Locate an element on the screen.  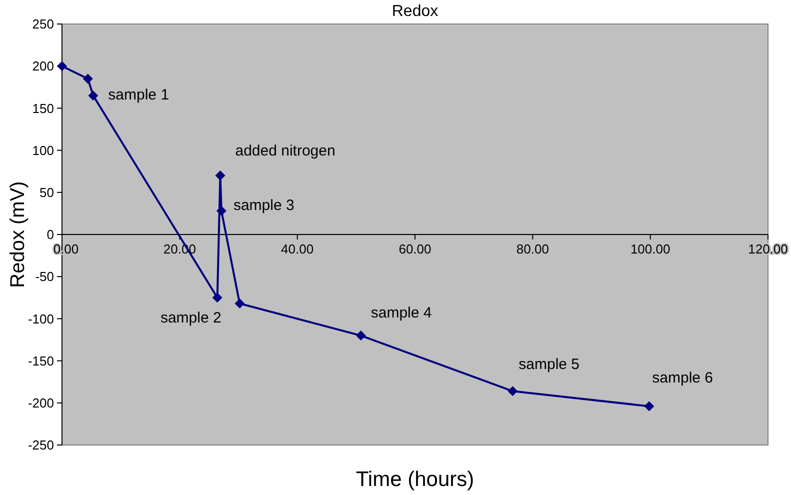
x-axis-title: Time (hours) is located at coordinates (415, 479).